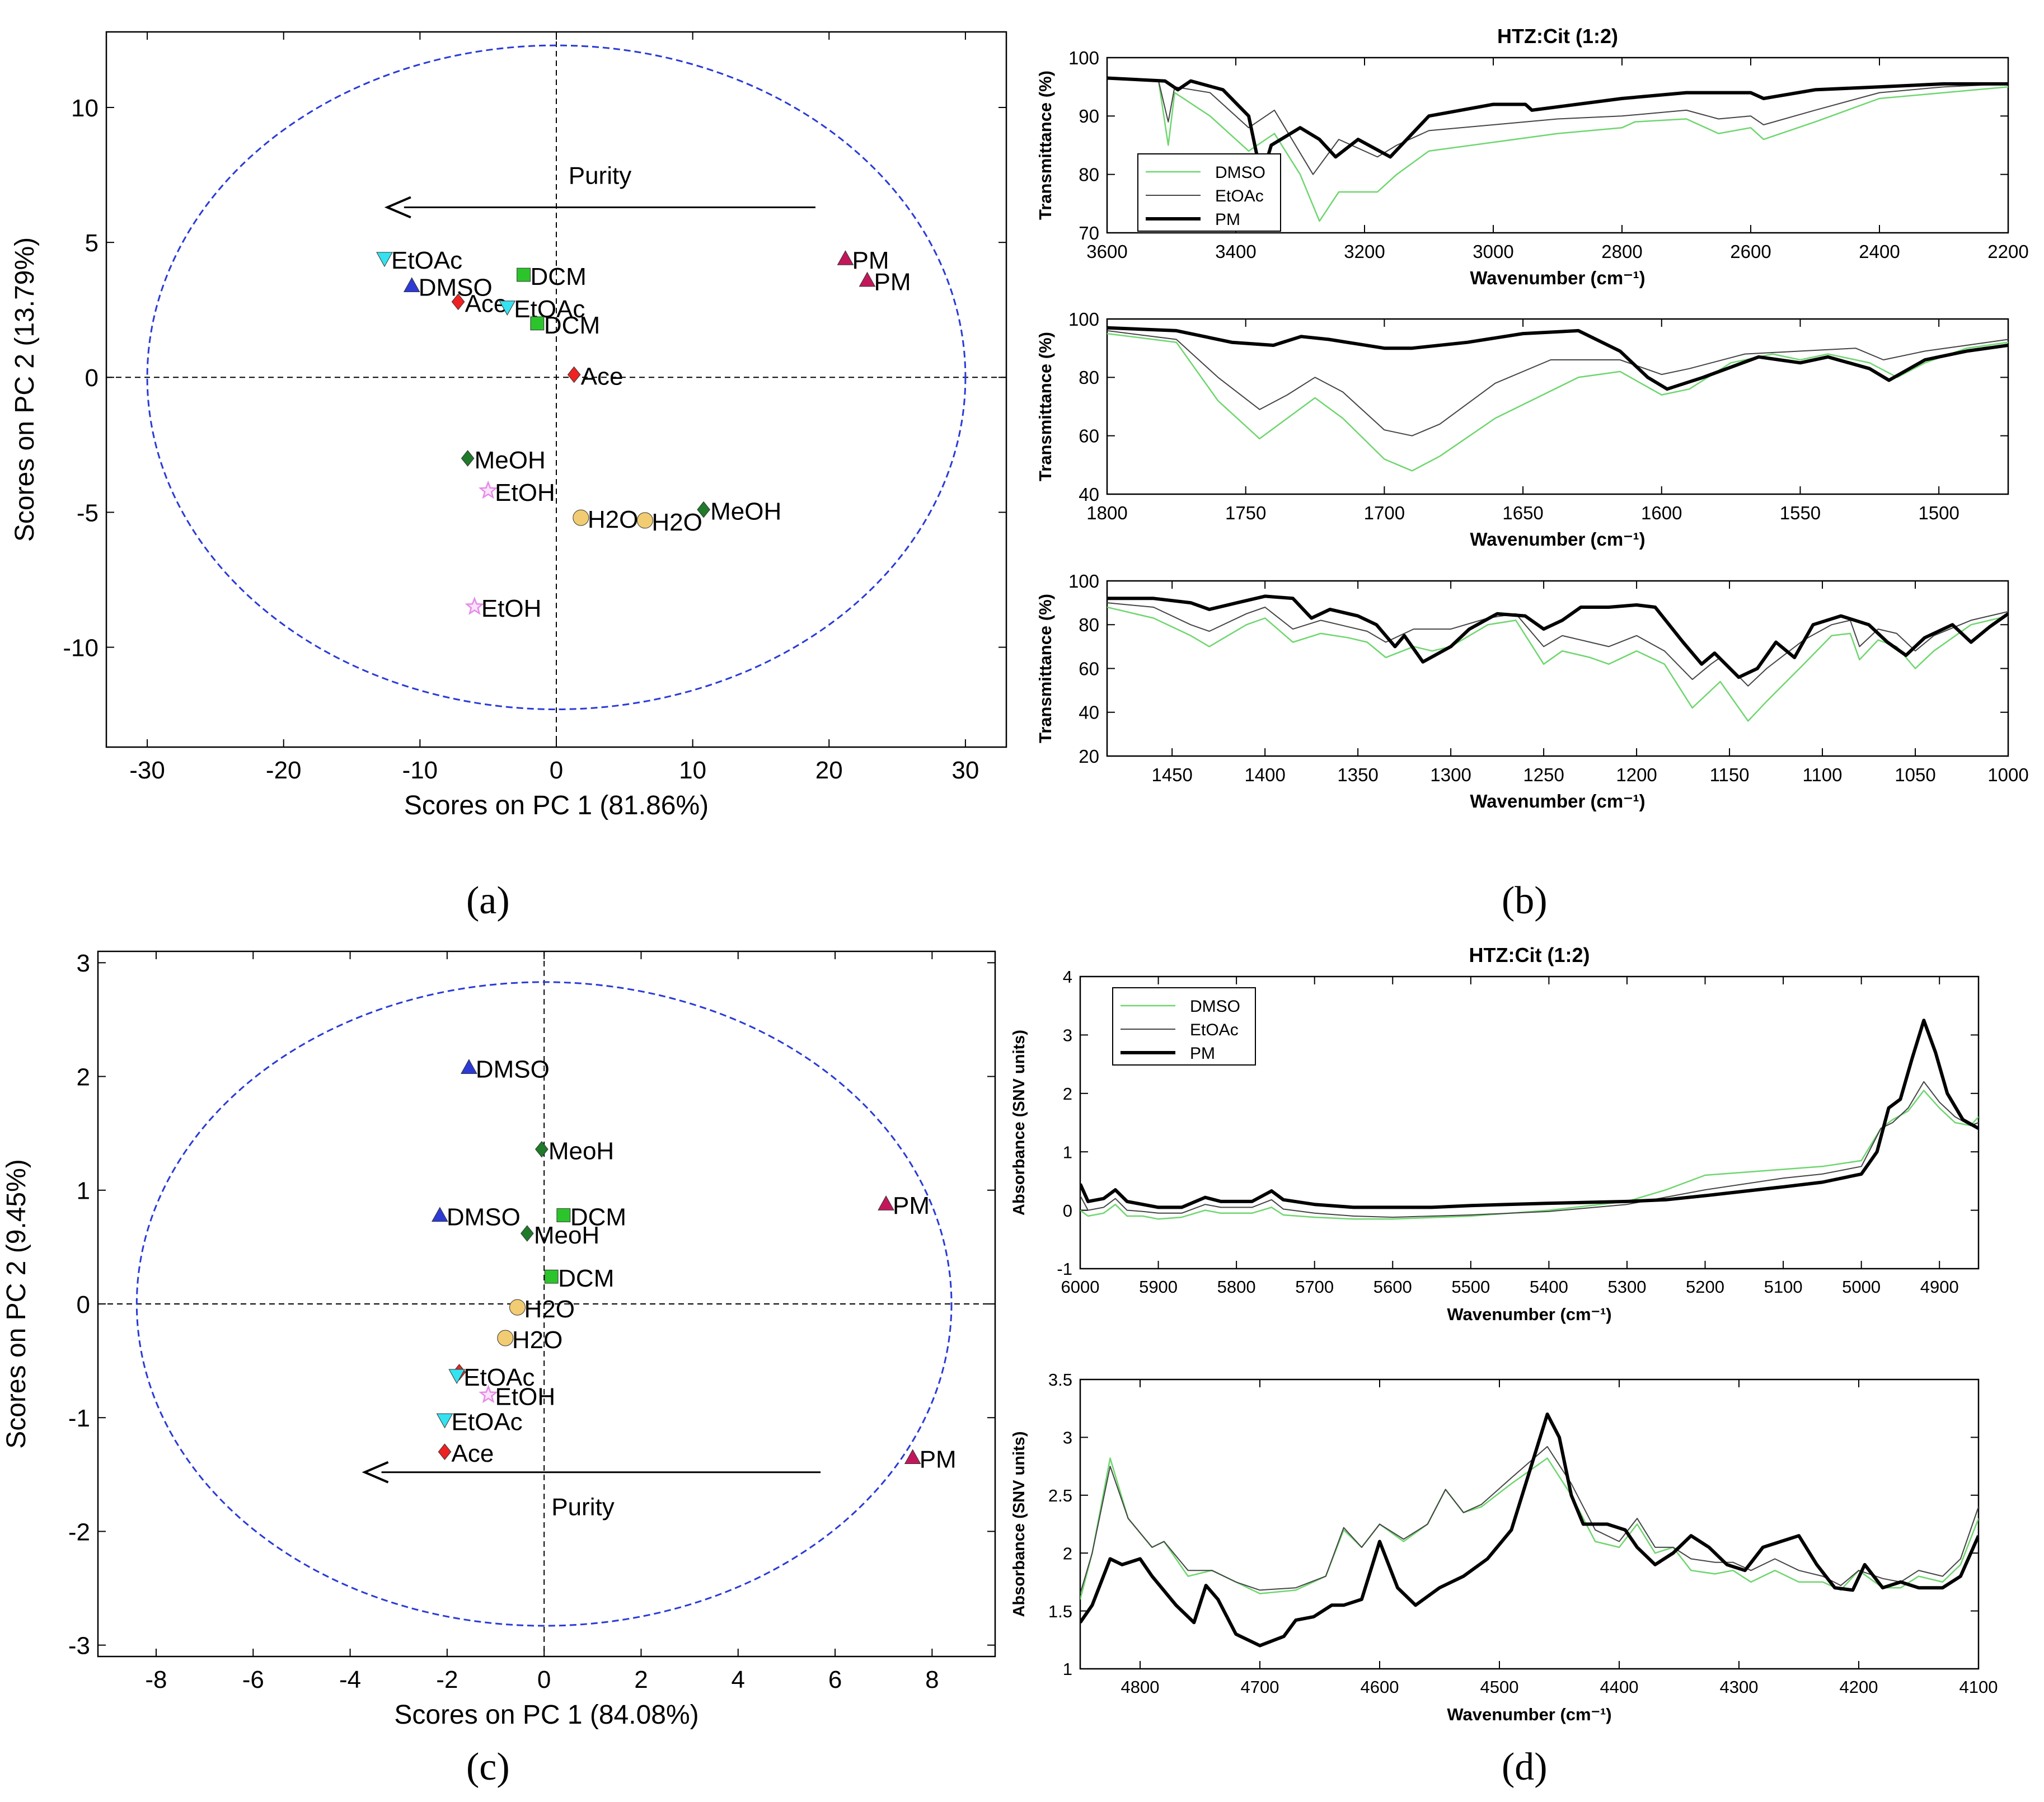 This screenshot has width=2044, height=1802. I want to click on x-tick-label: 4600, so click(1380, 1687).